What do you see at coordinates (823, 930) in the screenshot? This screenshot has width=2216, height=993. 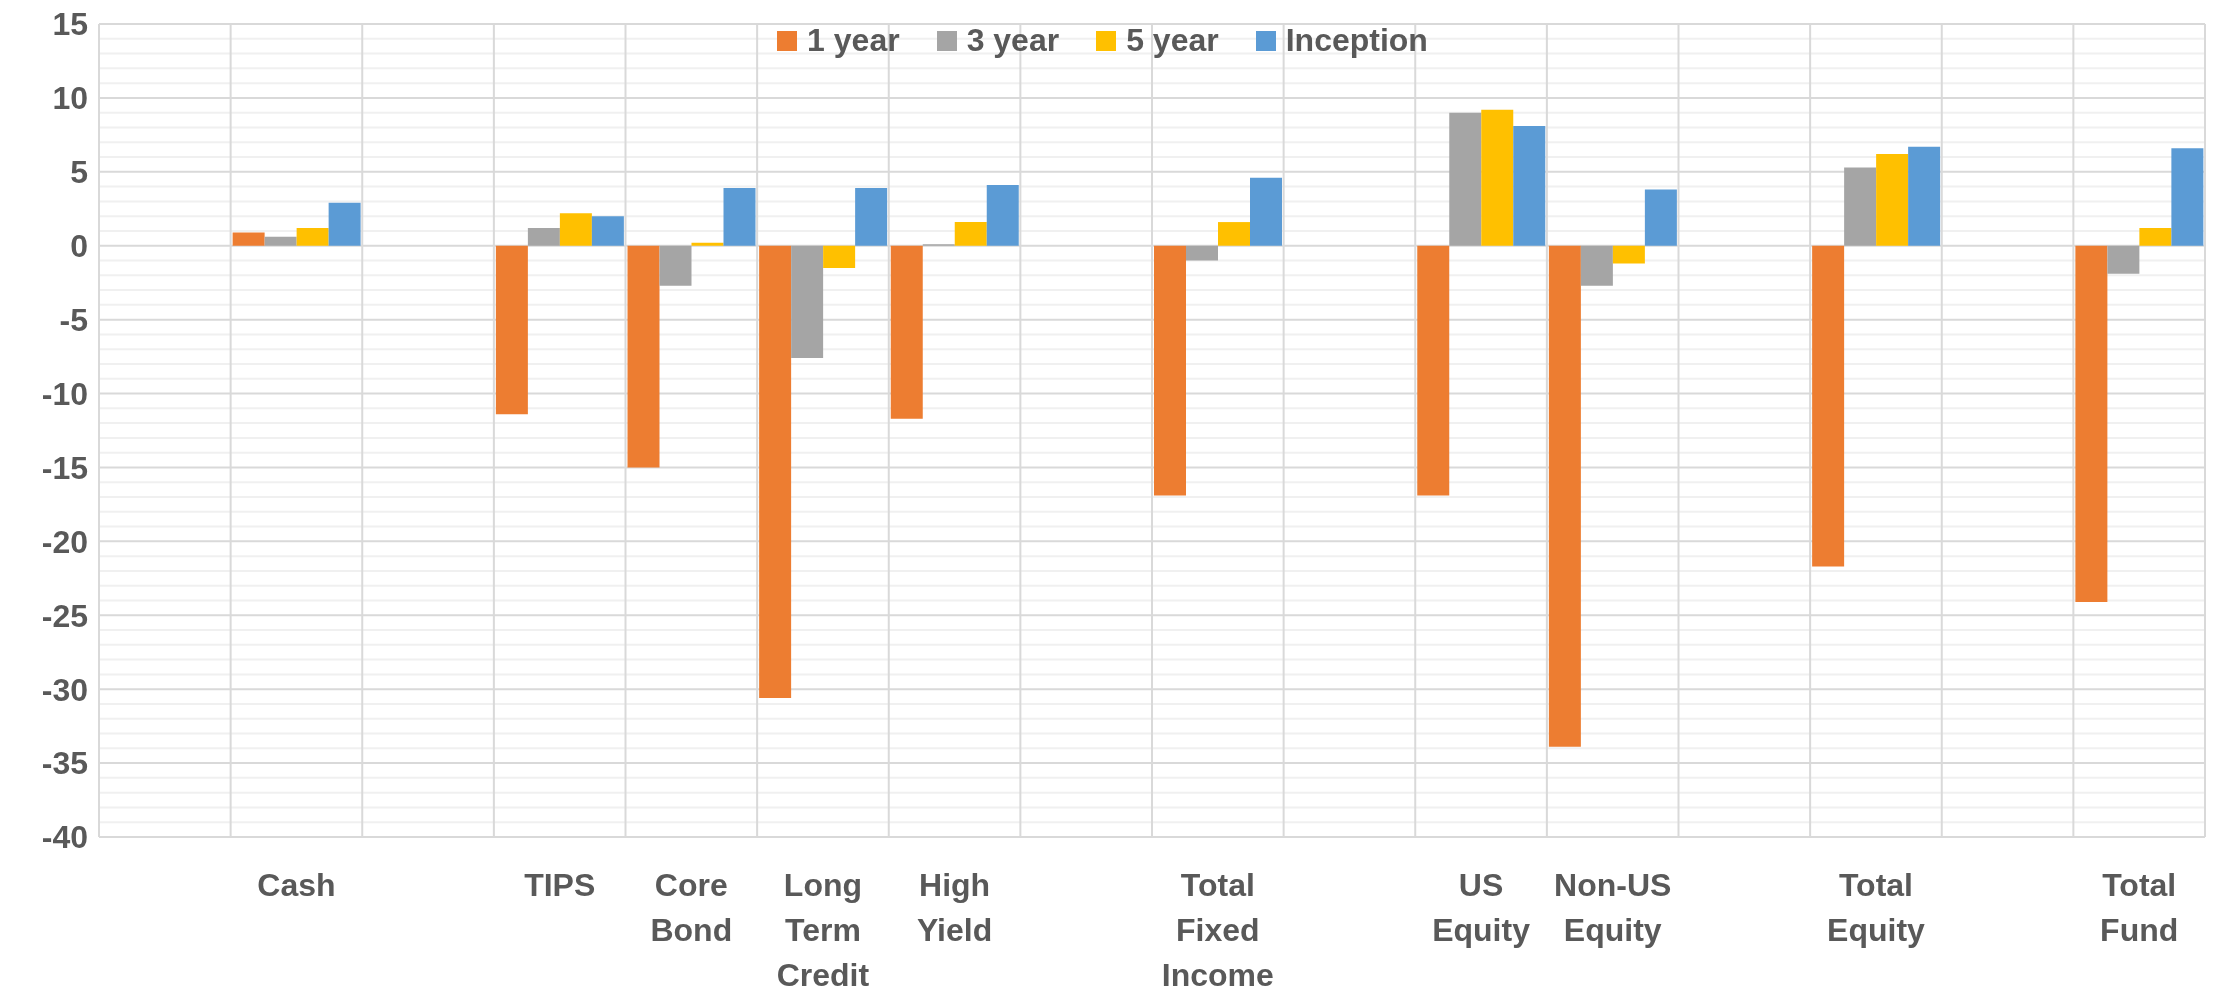 I see `x-tick-label: Long Term Credit` at bounding box center [823, 930].